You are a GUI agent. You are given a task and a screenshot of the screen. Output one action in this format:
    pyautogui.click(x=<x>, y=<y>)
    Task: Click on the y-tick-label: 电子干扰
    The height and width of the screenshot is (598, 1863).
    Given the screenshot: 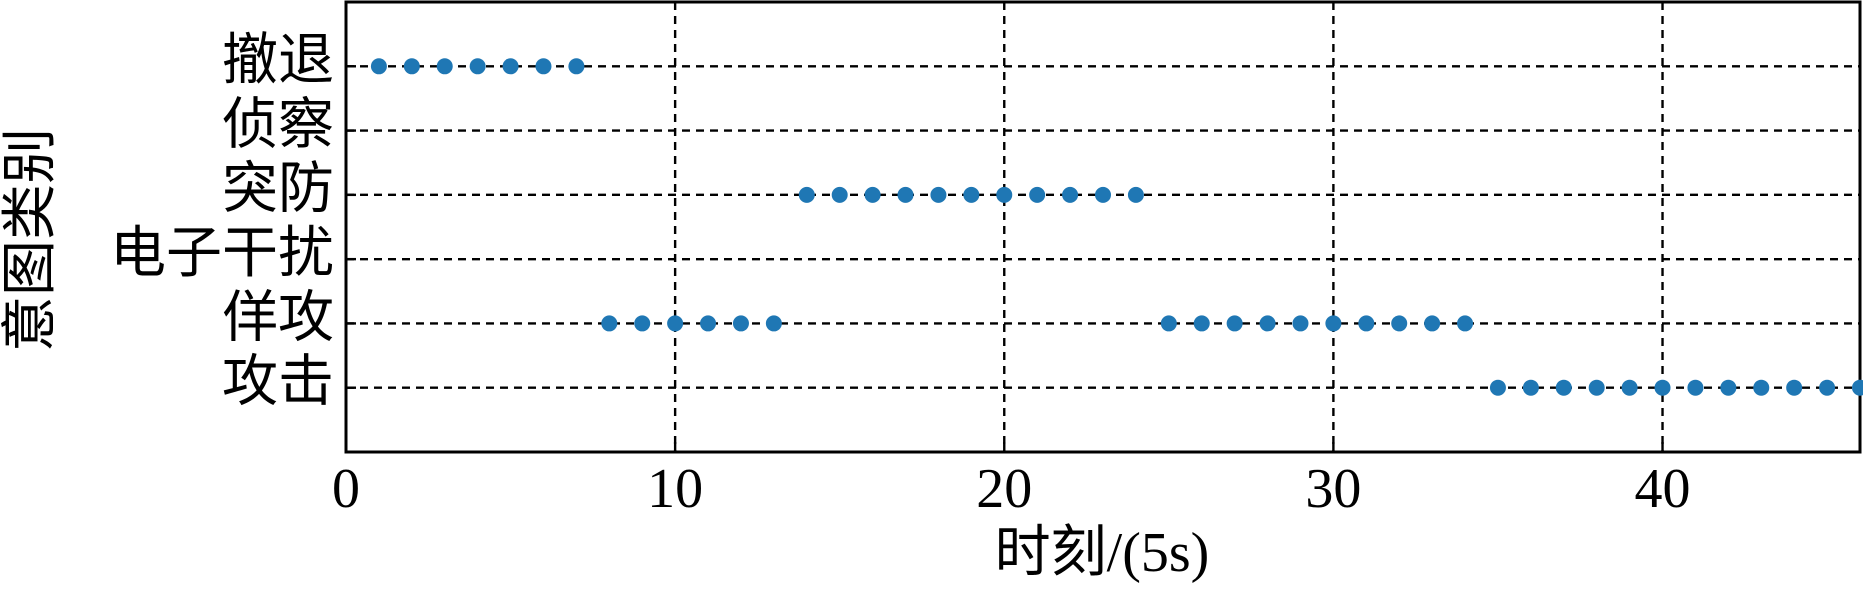 What is the action you would take?
    pyautogui.click(x=222, y=254)
    